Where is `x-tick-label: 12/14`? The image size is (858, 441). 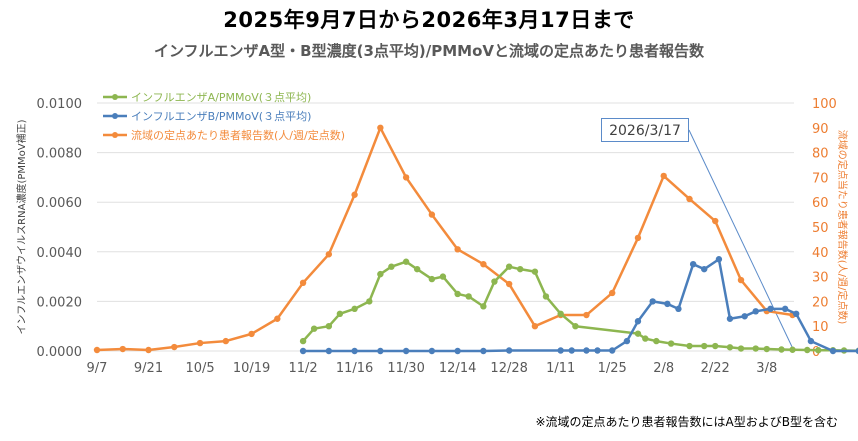 x-tick-label: 12/14 is located at coordinates (457, 368).